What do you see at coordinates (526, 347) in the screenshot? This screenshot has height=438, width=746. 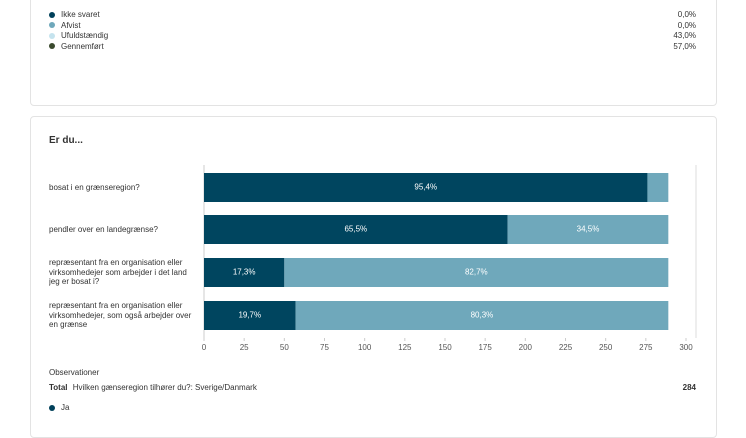 I see `x-tick-label: 200` at bounding box center [526, 347].